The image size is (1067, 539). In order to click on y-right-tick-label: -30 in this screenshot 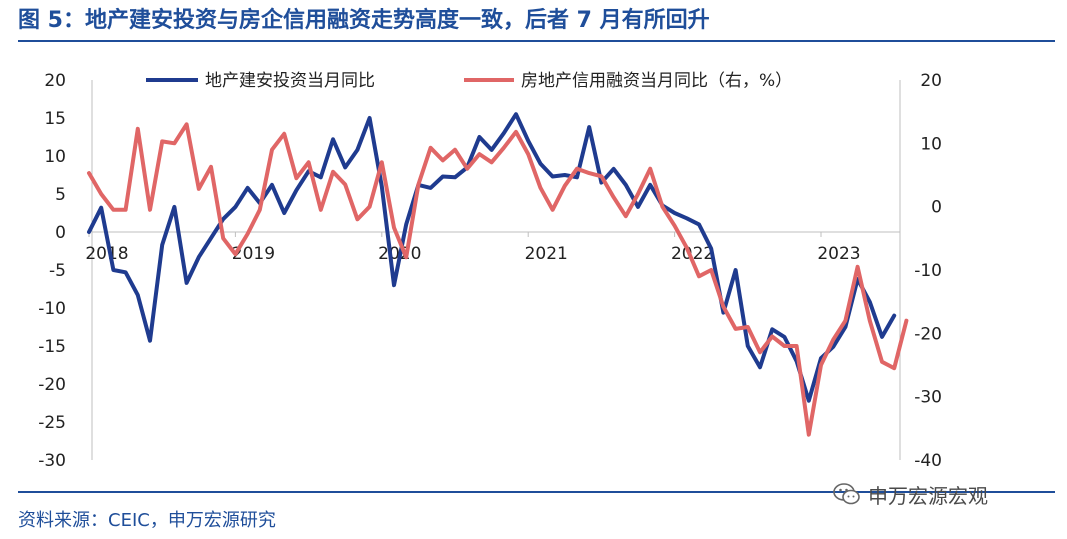, I will do `click(928, 398)`.